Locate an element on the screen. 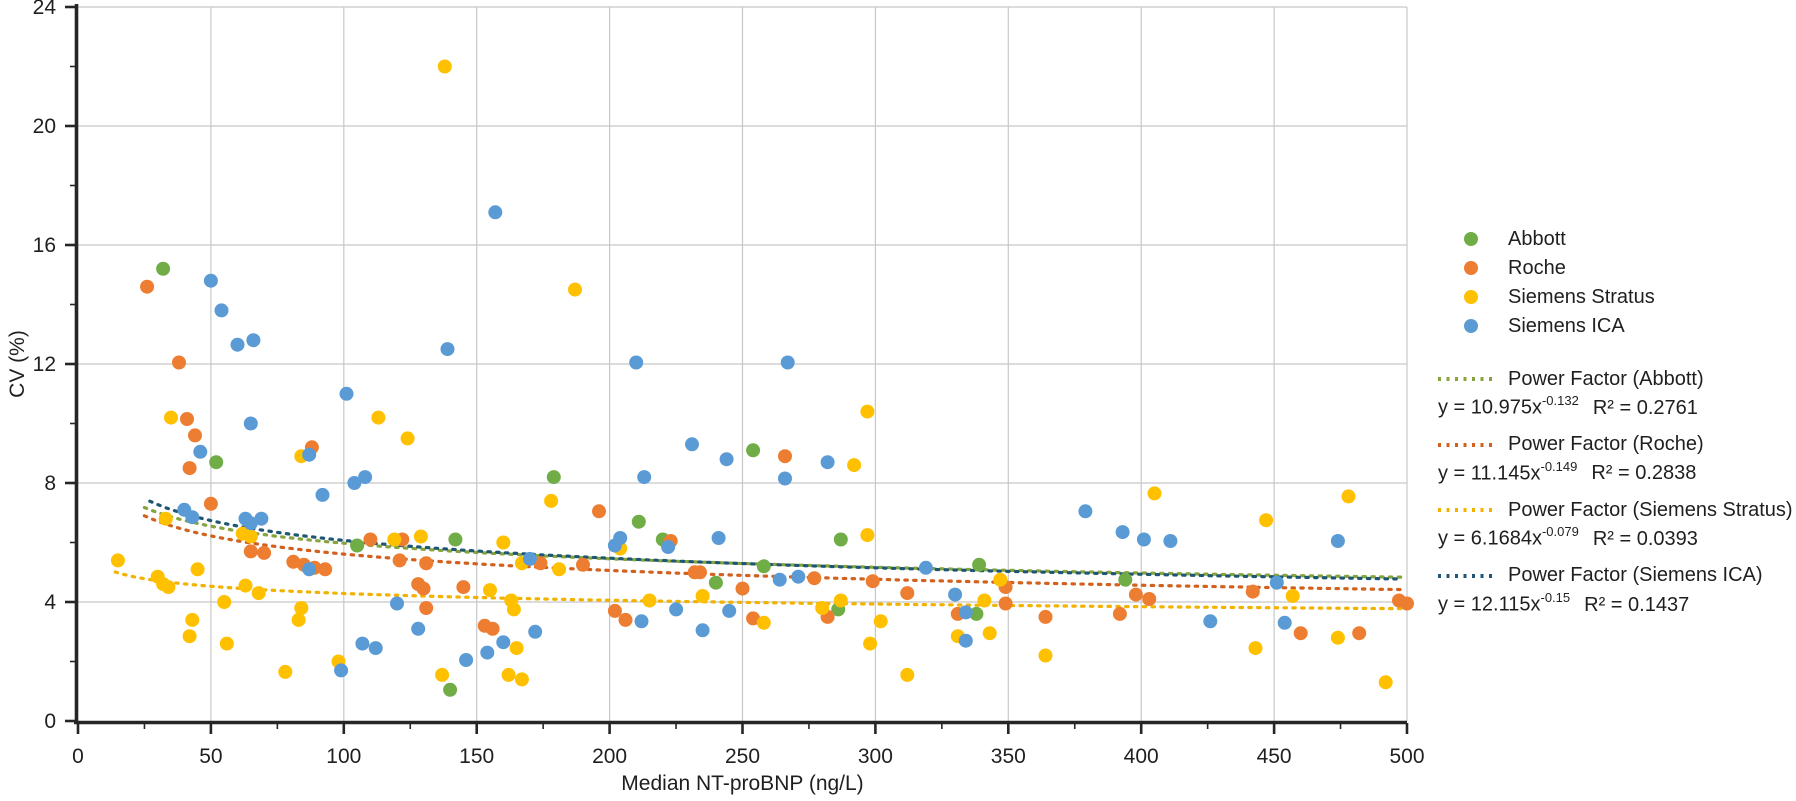 The height and width of the screenshot is (801, 1796). siemens-ica-trendline-icon is located at coordinates (1467, 575).